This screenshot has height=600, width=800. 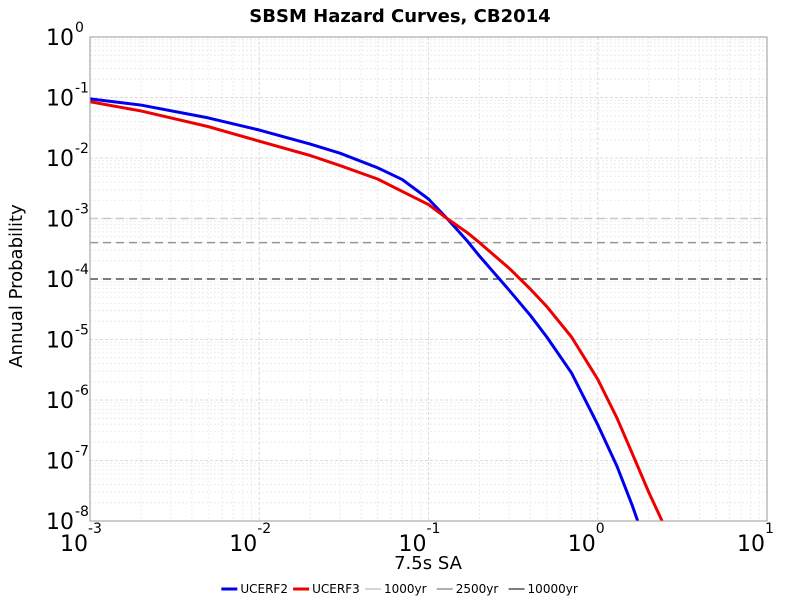 I want to click on y-tick-label: 10 -1, so click(x=67, y=96).